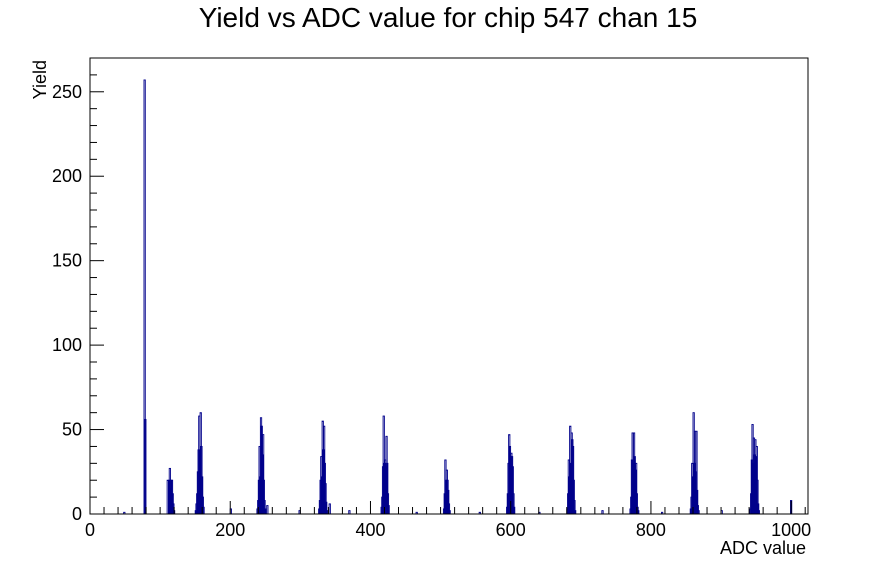 The height and width of the screenshot is (572, 896). Describe the element at coordinates (67, 261) in the screenshot. I see `y-tick-label: 150` at that location.